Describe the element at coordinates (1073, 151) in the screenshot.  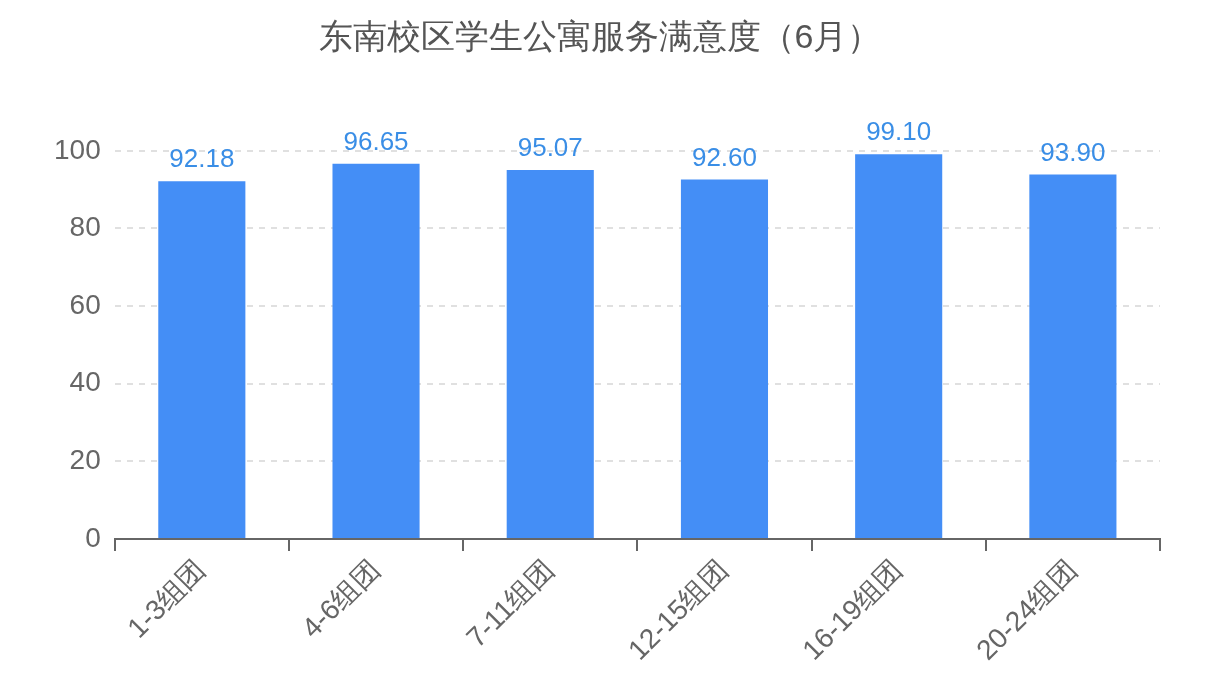
I see `data-label: 93.90` at that location.